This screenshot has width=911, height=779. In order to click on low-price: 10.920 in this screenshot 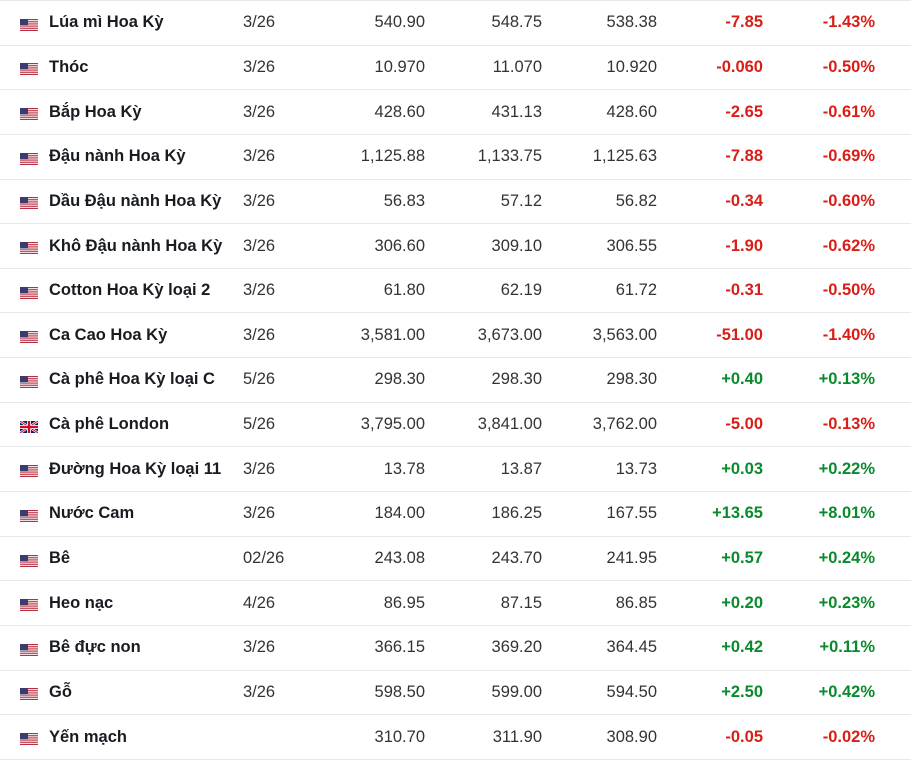, I will do `click(631, 66)`.